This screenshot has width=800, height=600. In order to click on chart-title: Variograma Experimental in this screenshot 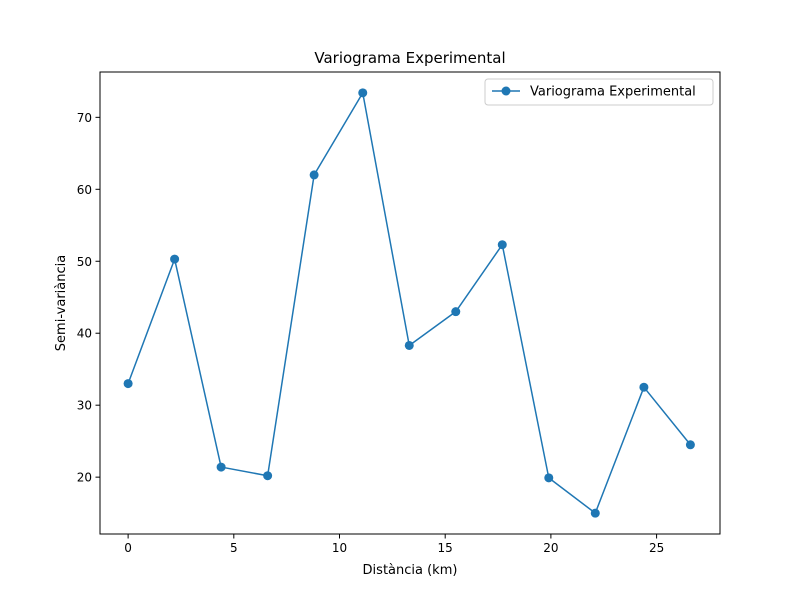, I will do `click(409, 58)`.